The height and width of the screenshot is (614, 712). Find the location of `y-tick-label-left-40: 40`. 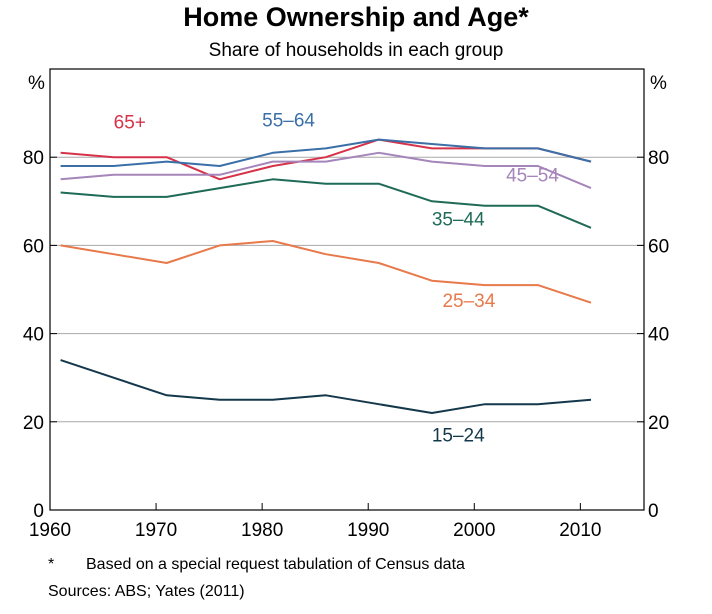

y-tick-label-left-40: 40 is located at coordinates (33, 335).